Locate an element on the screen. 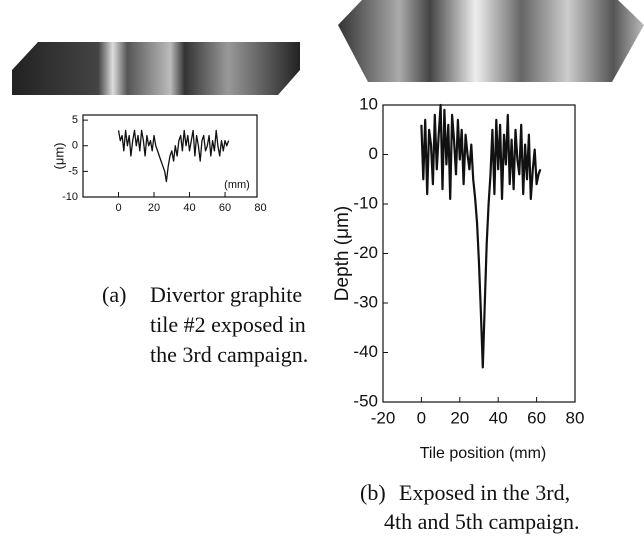 This screenshot has height=550, width=644. y-axis-label: (μm) is located at coordinates (58, 156).